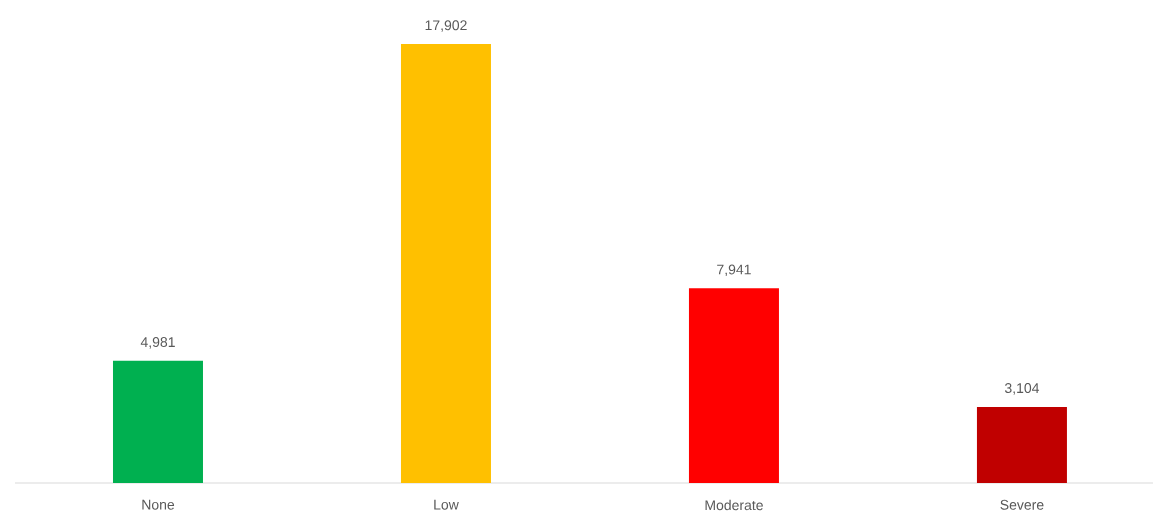 This screenshot has width=1153, height=525. What do you see at coordinates (446, 504) in the screenshot?
I see `x-tick-label: Low` at bounding box center [446, 504].